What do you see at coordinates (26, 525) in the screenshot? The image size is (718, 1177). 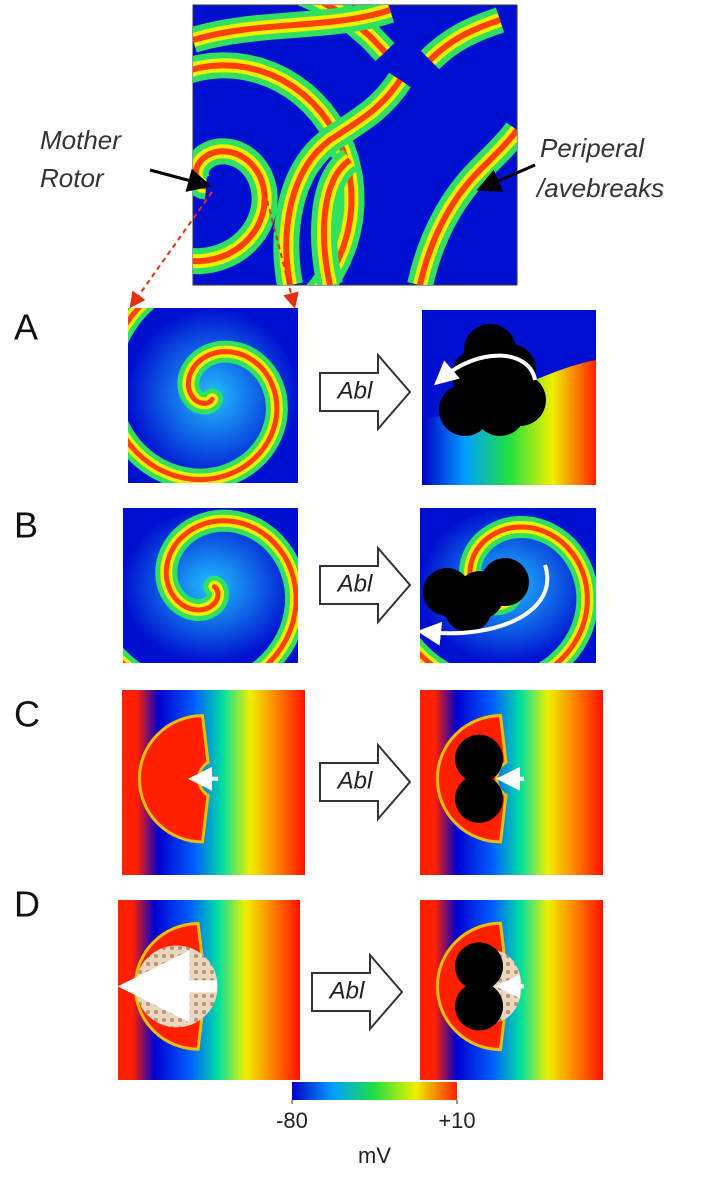 I see `panel-label: B` at bounding box center [26, 525].